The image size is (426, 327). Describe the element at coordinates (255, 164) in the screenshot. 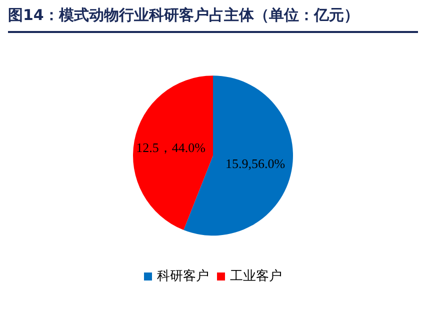

I see `data-label: 15.9,56.0%` at that location.